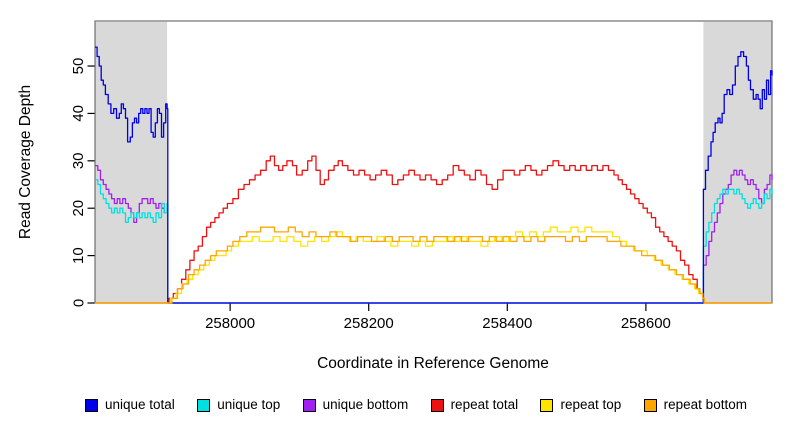 The height and width of the screenshot is (432, 792). I want to click on legend-label: repeat bottom, so click(705, 405).